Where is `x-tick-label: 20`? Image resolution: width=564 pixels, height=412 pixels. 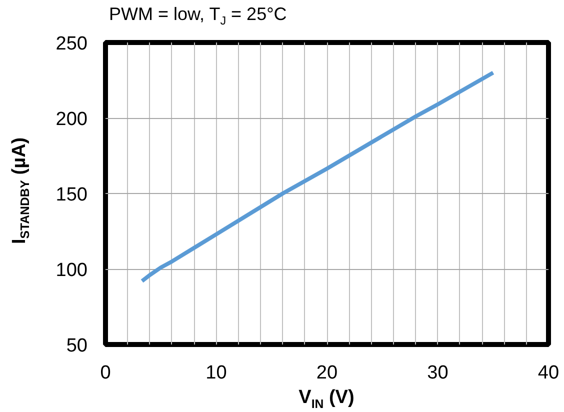 x-tick-label: 20 is located at coordinates (327, 373).